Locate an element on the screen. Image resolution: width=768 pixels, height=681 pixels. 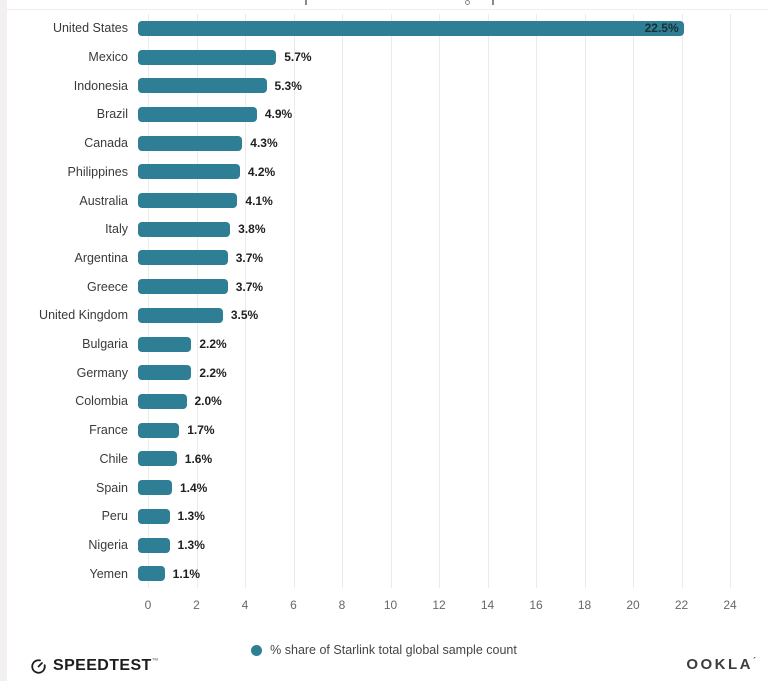
bar-row: Chile 1.6% is located at coordinates (384, 459).